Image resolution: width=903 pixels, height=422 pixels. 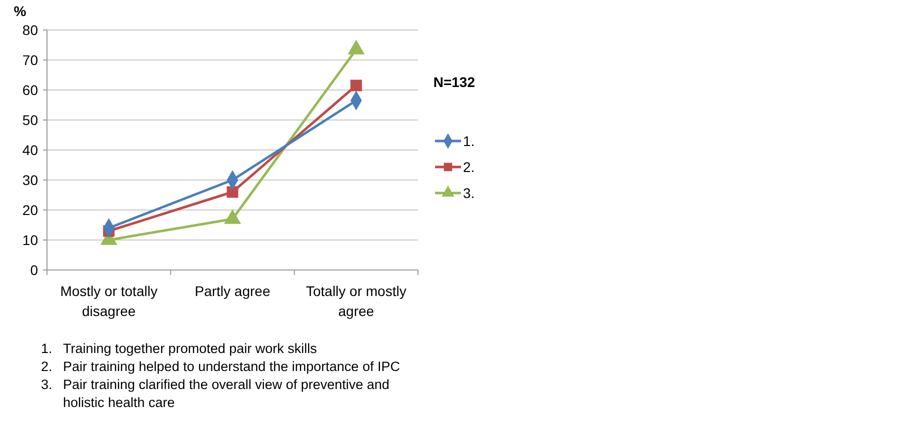 What do you see at coordinates (469, 140) in the screenshot?
I see `legend-label: 1.` at bounding box center [469, 140].